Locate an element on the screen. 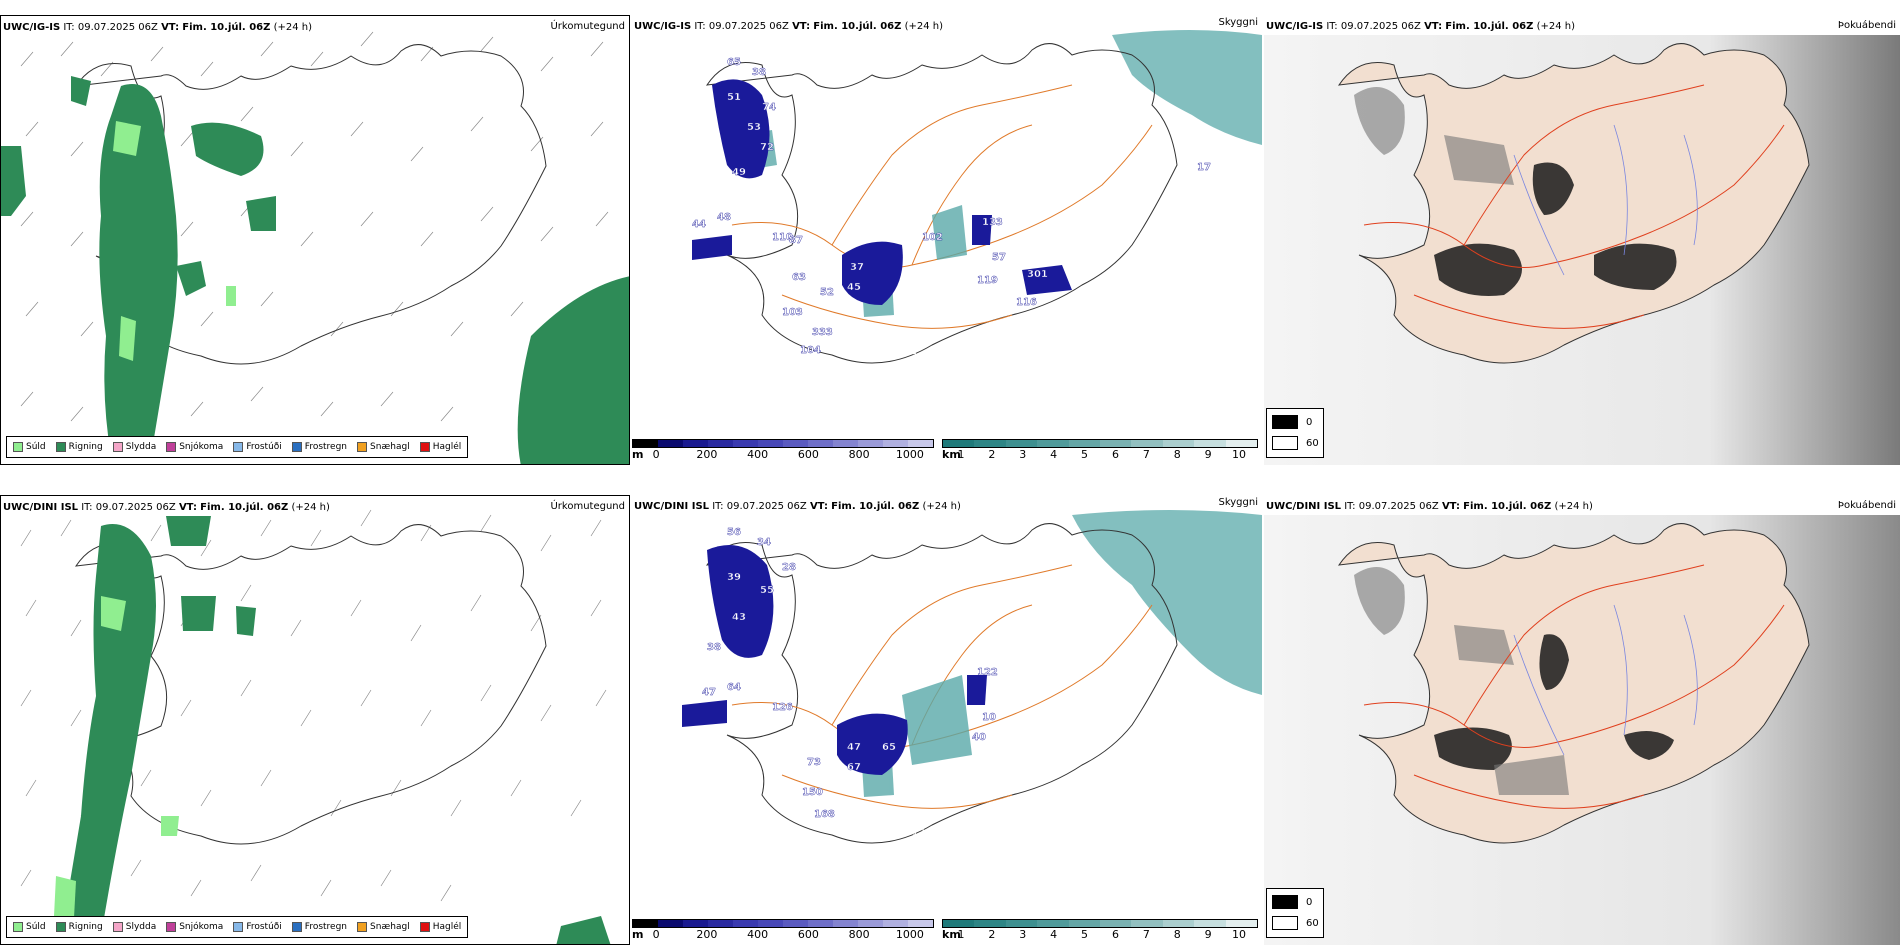 The image size is (1900, 950). scale-tick-label: 1 is located at coordinates (961, 454).